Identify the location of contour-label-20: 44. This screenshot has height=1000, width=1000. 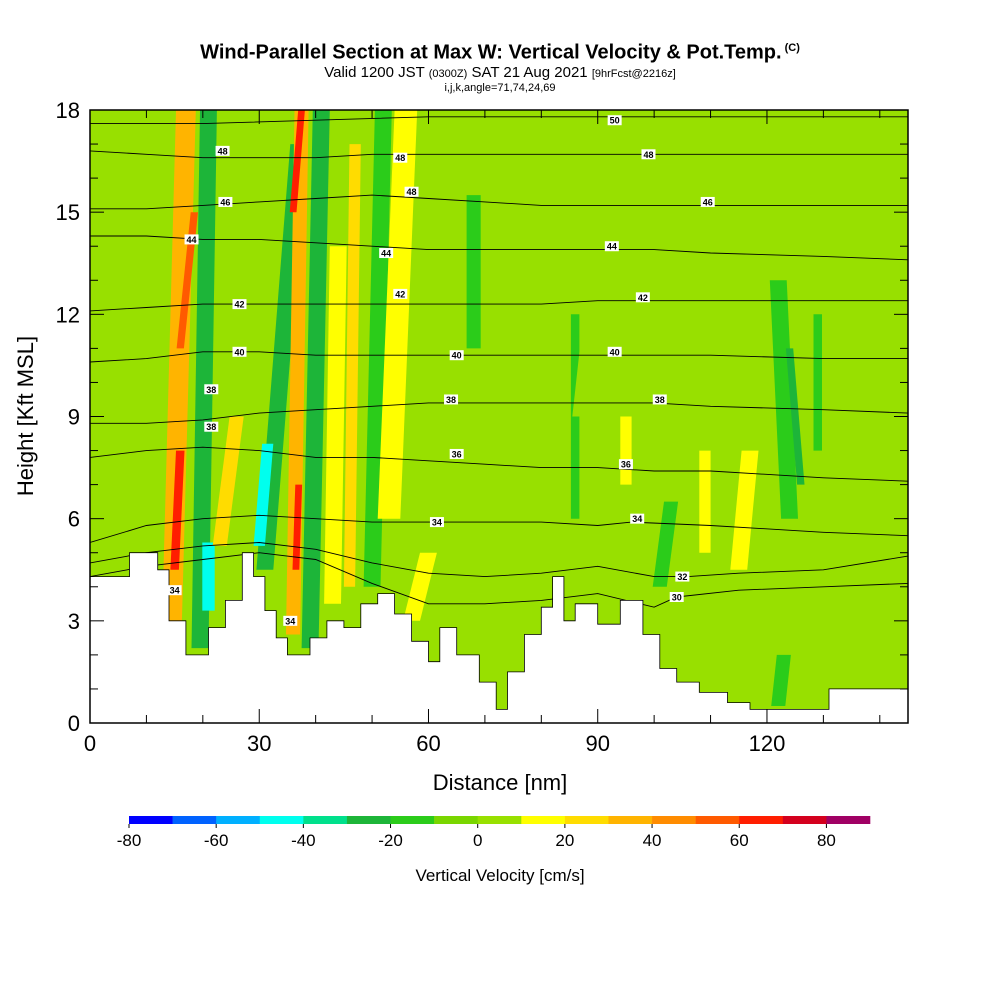
(611, 246).